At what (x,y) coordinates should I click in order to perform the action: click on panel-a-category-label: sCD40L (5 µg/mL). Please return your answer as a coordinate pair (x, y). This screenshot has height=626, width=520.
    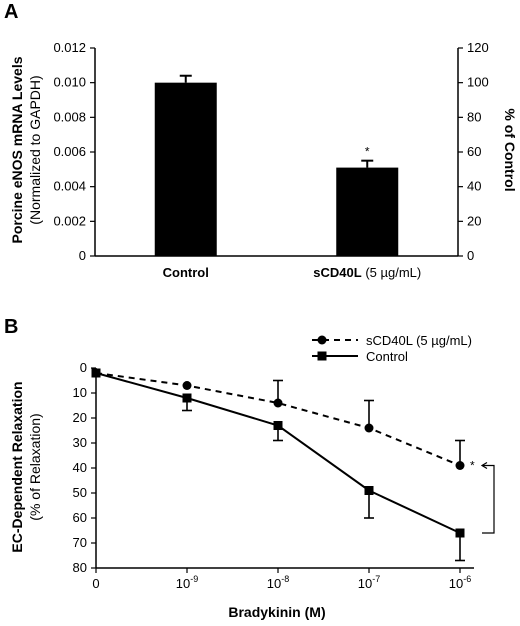
    Looking at the image, I should click on (367, 272).